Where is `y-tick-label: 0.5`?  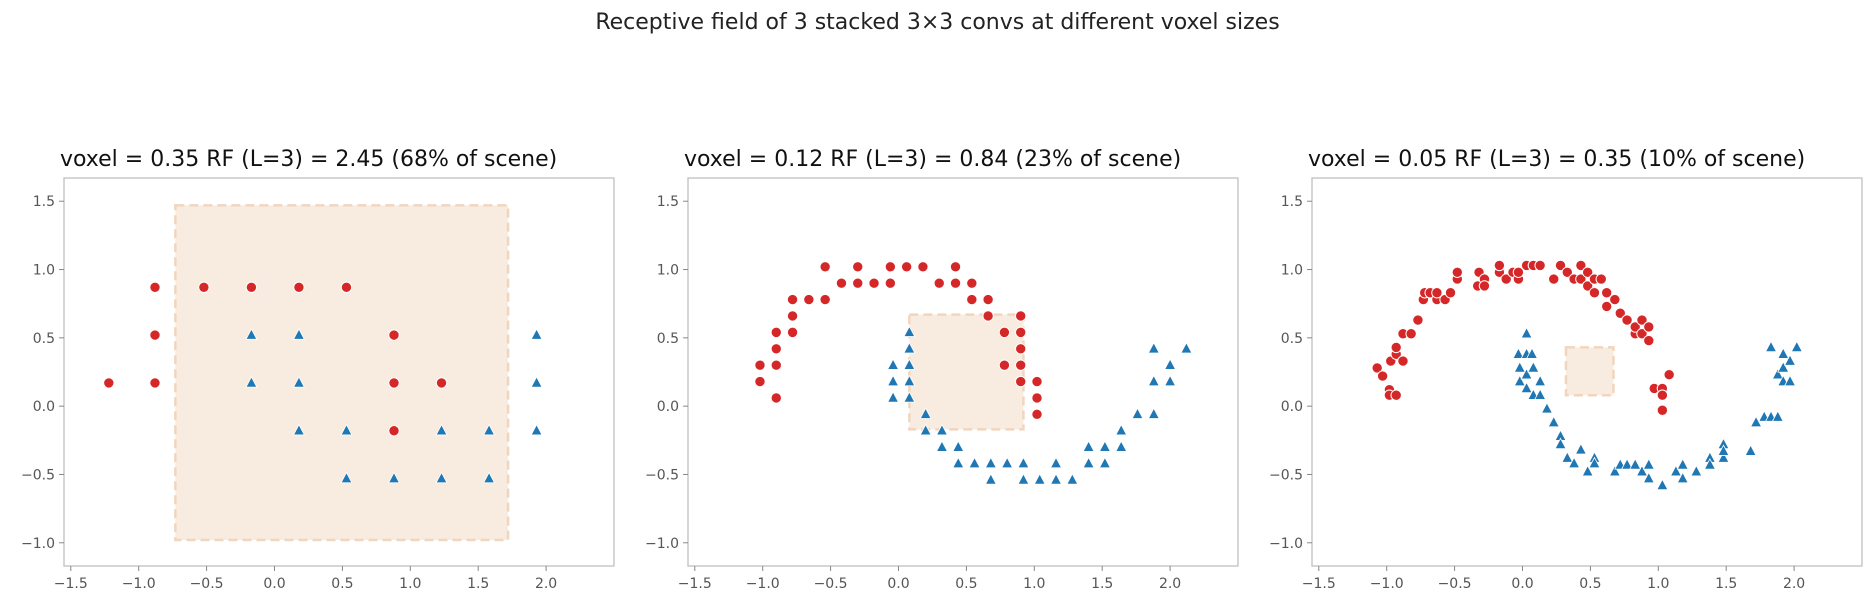
y-tick-label: 0.5 is located at coordinates (1292, 339).